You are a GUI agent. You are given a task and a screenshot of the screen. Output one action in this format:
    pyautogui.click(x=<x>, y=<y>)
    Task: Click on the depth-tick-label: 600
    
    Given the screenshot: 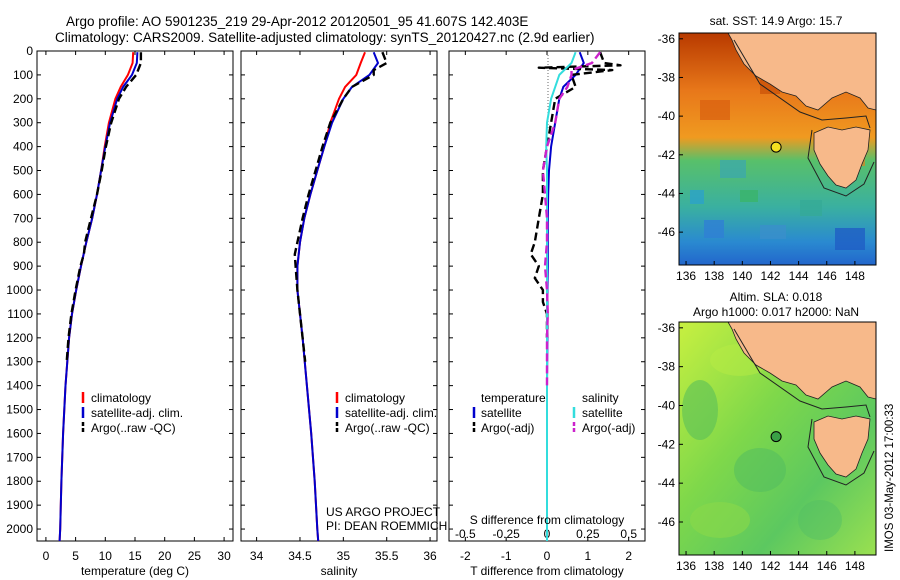 What is the action you would take?
    pyautogui.click(x=23, y=194)
    